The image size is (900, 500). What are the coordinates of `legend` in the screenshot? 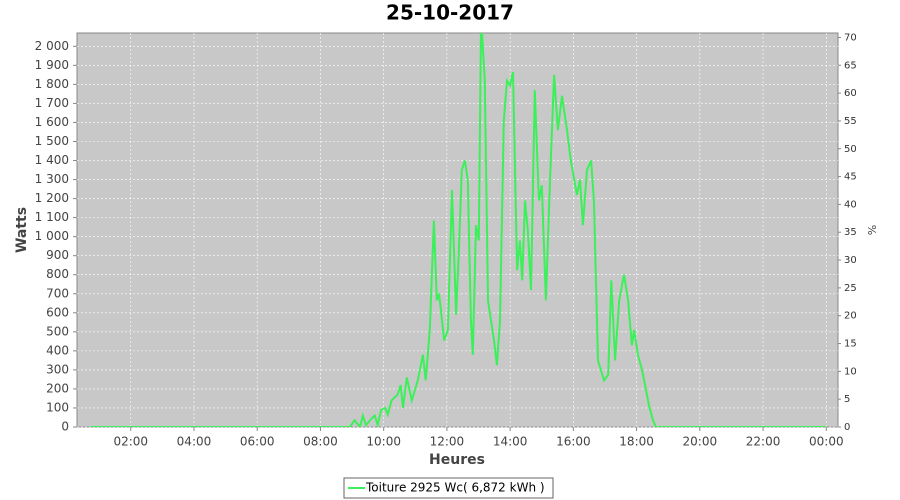 It's located at (448, 488).